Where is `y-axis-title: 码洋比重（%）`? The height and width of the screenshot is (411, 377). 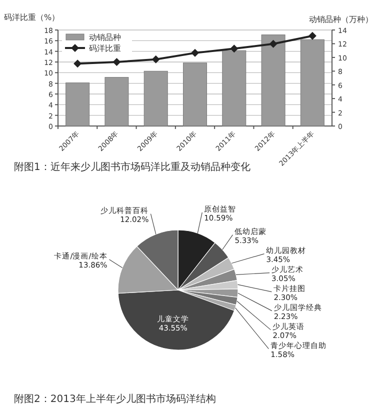 y-axis-title: 码洋比重（%） is located at coordinates (32, 17).